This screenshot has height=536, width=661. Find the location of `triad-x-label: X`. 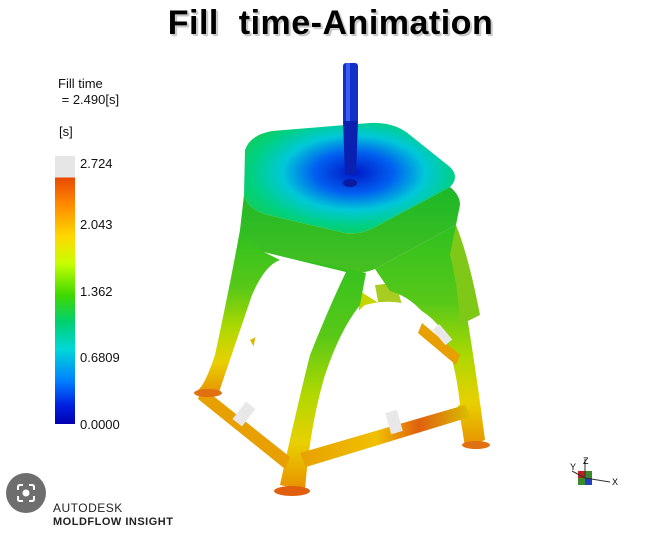

triad-x-label: X is located at coordinates (615, 482).